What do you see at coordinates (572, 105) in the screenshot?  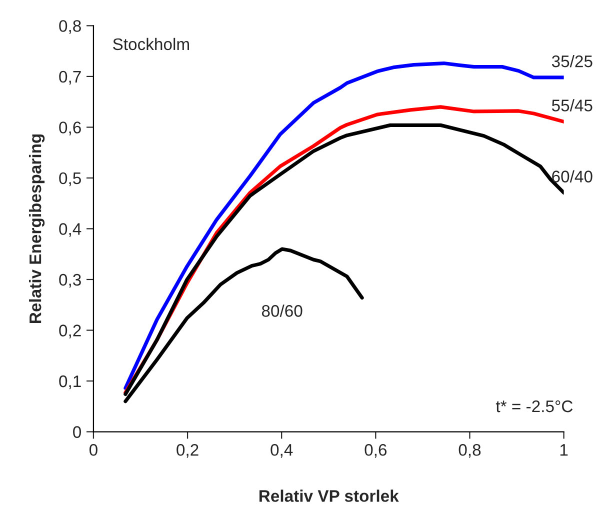 I see `series-label: 55/45` at bounding box center [572, 105].